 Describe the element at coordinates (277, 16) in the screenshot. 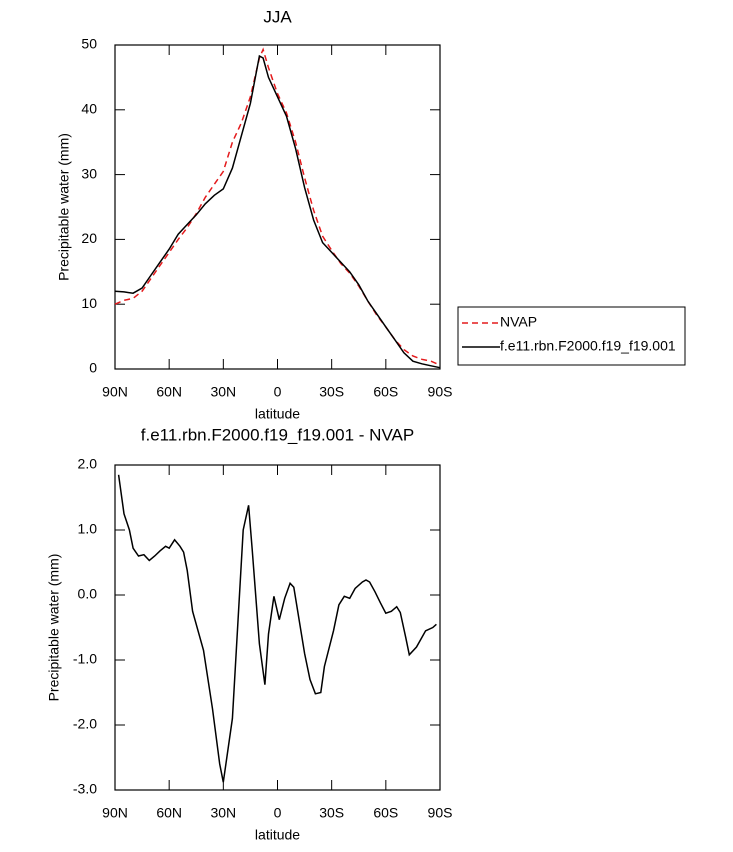

I see `chart-title: JJA` at that location.